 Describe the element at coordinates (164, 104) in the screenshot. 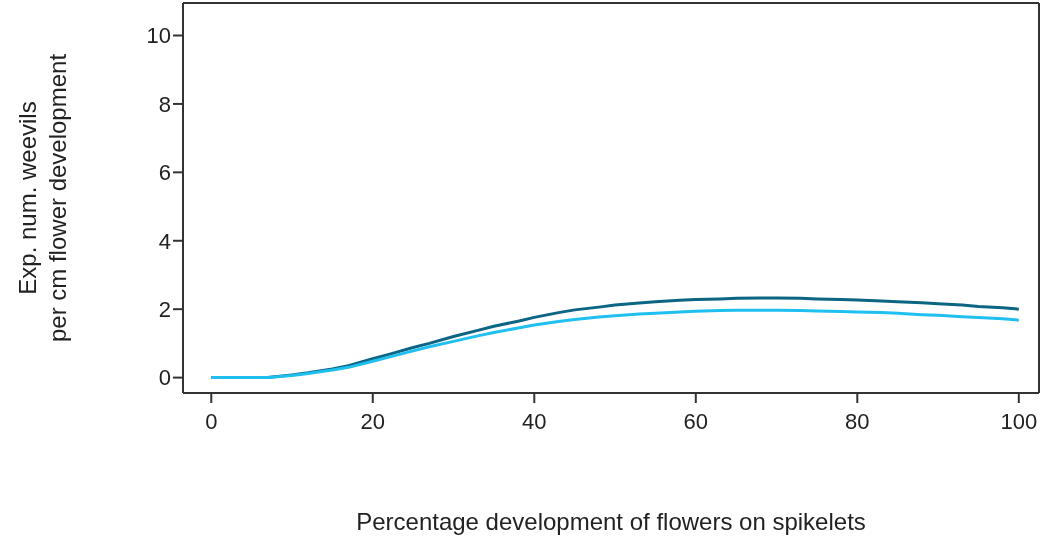

I see `y-tick-label: 8` at that location.